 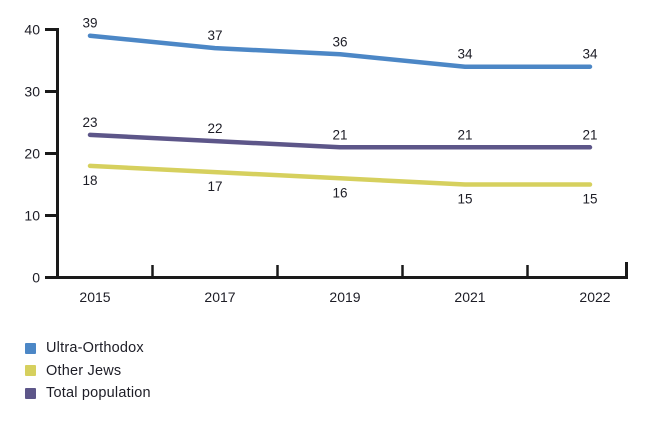 What do you see at coordinates (340, 175) in the screenshot?
I see `series-line-other-jews` at bounding box center [340, 175].